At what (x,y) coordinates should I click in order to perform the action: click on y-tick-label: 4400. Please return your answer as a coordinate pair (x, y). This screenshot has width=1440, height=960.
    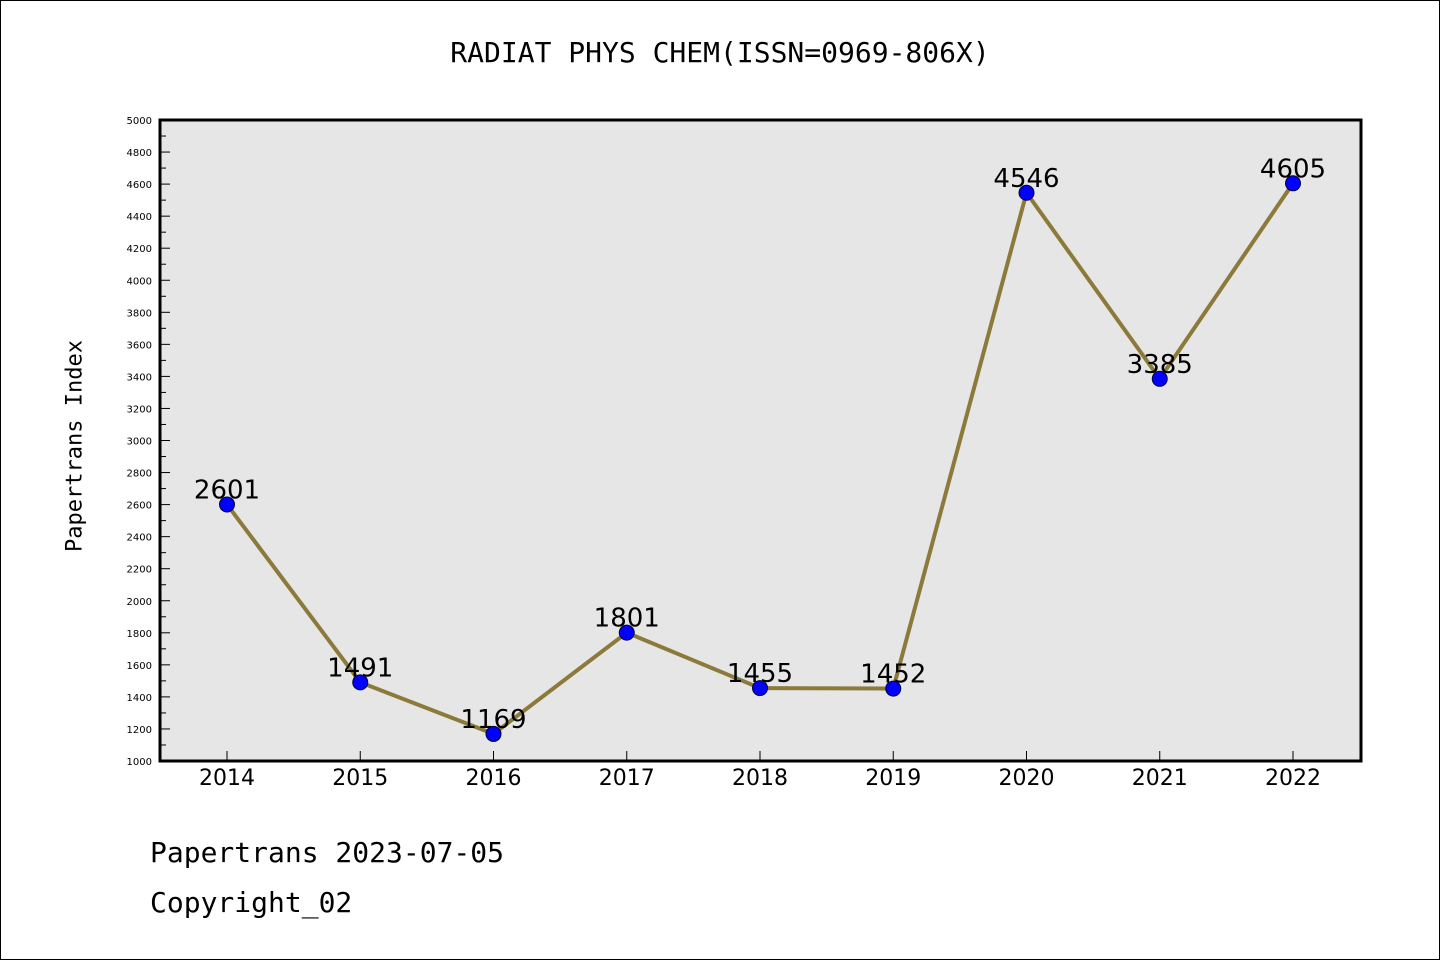
    Looking at the image, I should click on (139, 217).